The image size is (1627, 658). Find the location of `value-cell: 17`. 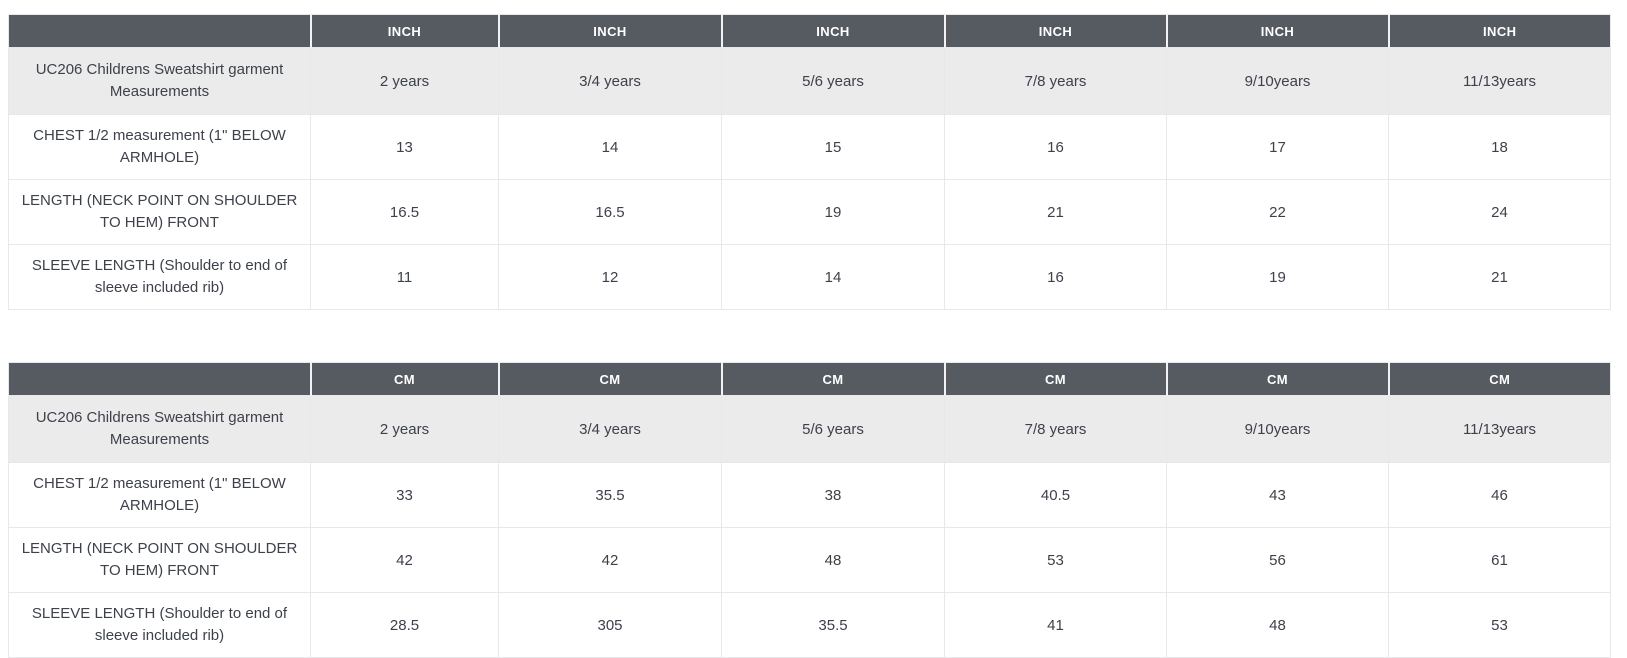

value-cell: 17 is located at coordinates (1277, 147).